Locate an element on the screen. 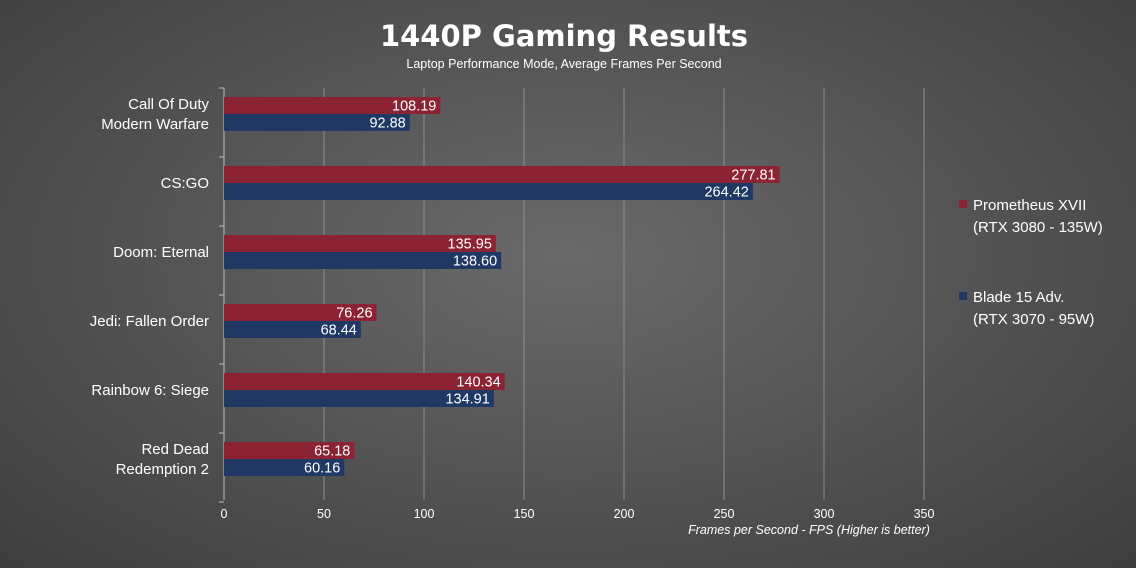 The width and height of the screenshot is (1136, 568). category-label: Rainbow 6: Siege is located at coordinates (150, 390).